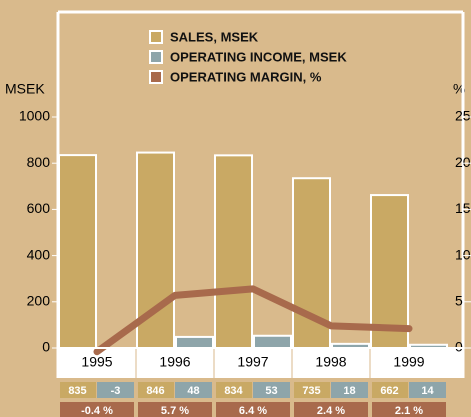  I want to click on table-value: 835, so click(77, 391).